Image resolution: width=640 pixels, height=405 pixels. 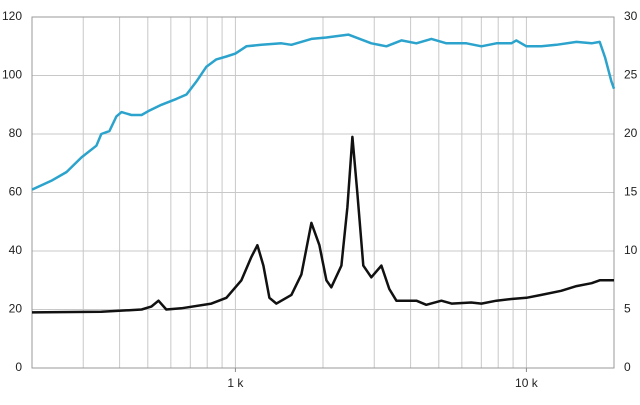 I want to click on y-tick-label: 120, so click(x=12, y=16).